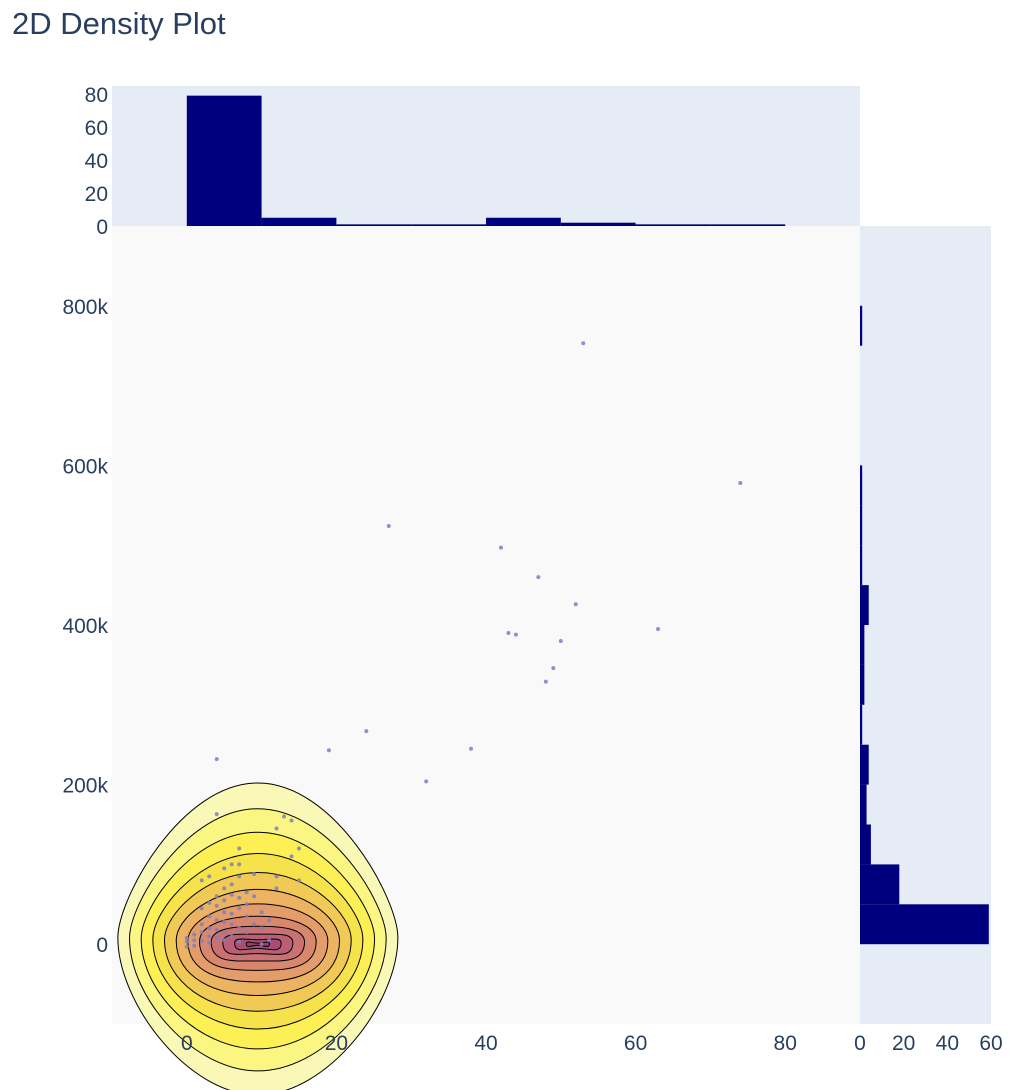  What do you see at coordinates (903, 1043) in the screenshot?
I see `right-histogram-tick-label: 20` at bounding box center [903, 1043].